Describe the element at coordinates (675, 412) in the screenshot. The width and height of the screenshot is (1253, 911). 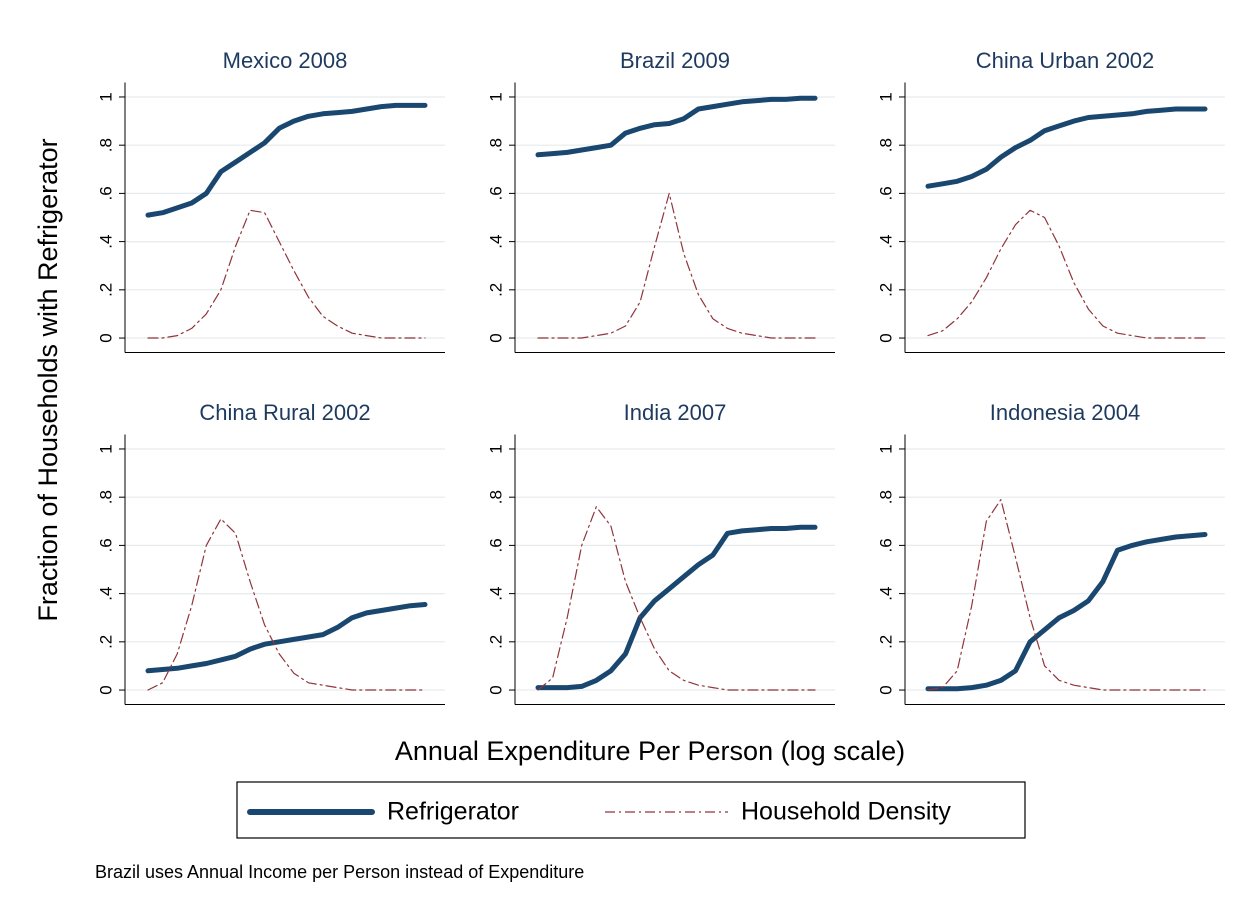
I see `panel-title: India 2007` at that location.